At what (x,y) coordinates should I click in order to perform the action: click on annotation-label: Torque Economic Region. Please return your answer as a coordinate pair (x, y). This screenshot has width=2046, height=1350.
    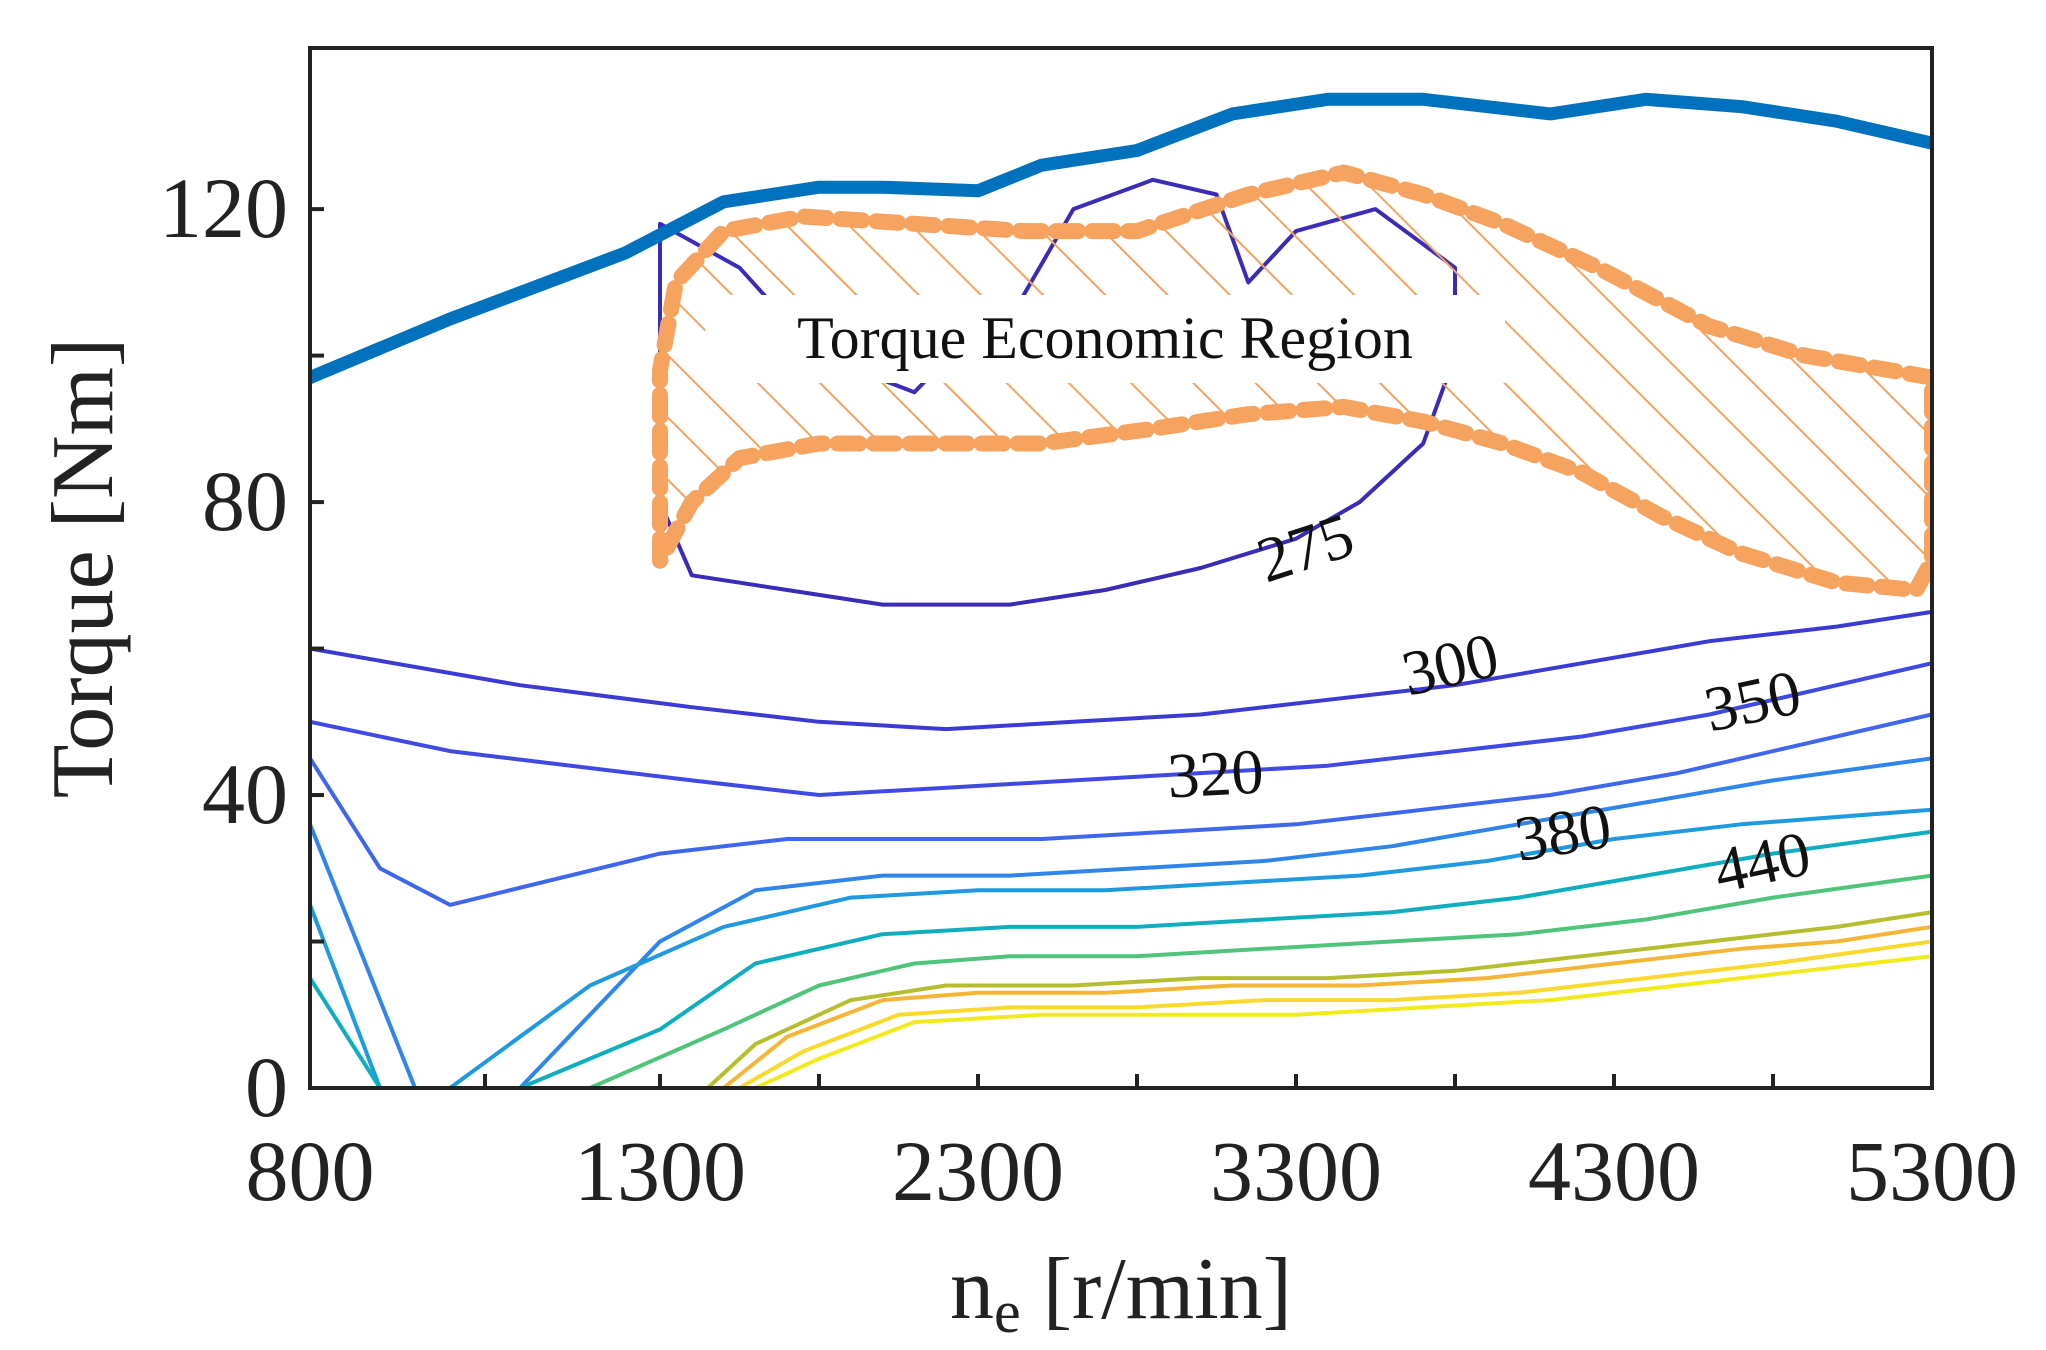
    Looking at the image, I should click on (1105, 338).